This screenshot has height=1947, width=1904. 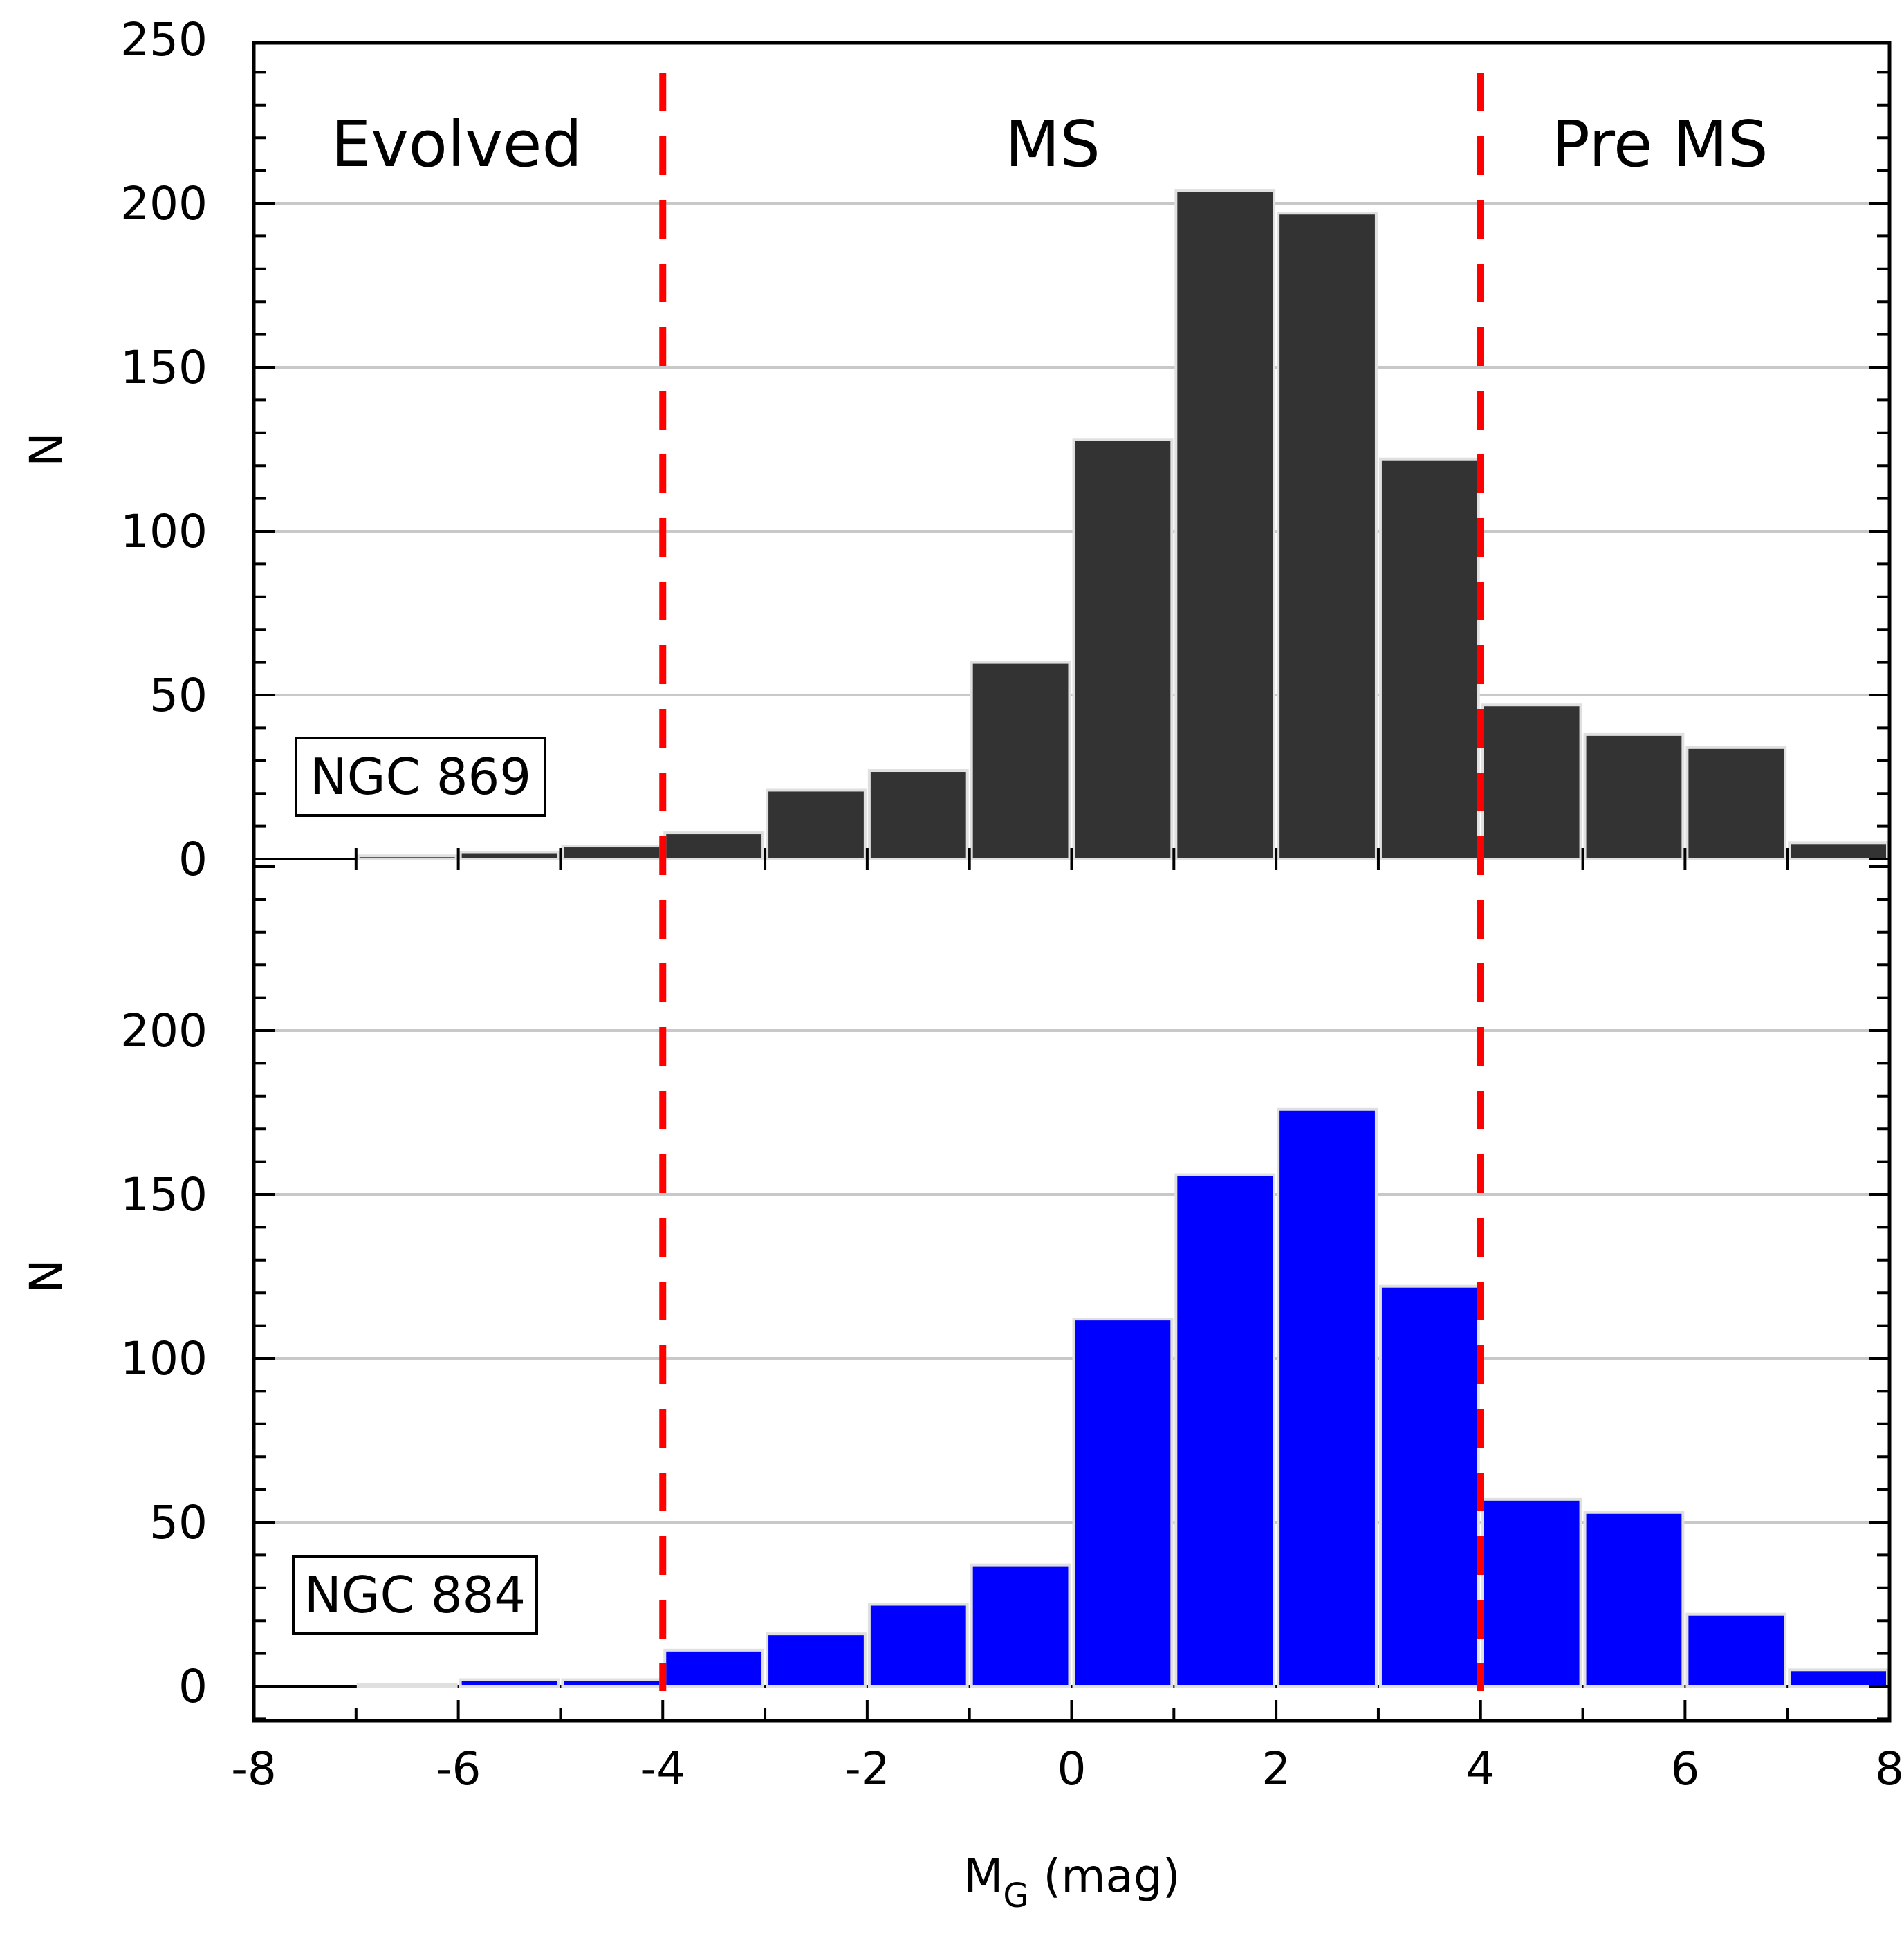 I want to click on region-label: Pre MS, so click(x=1659, y=144).